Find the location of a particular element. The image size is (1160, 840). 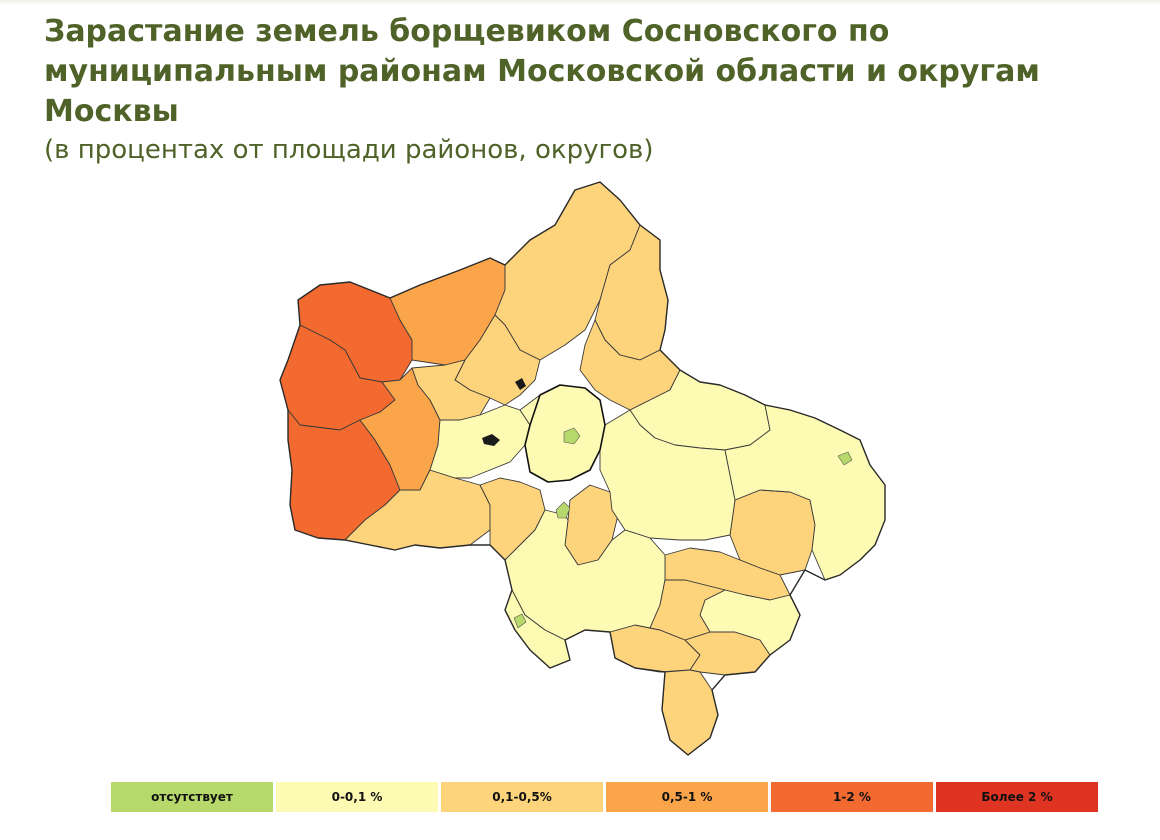

top-strip is located at coordinates (580, 3).